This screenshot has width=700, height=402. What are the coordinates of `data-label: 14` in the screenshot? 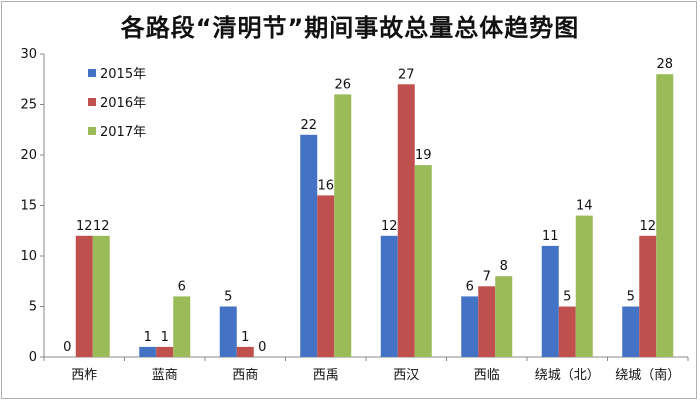 It's located at (584, 206).